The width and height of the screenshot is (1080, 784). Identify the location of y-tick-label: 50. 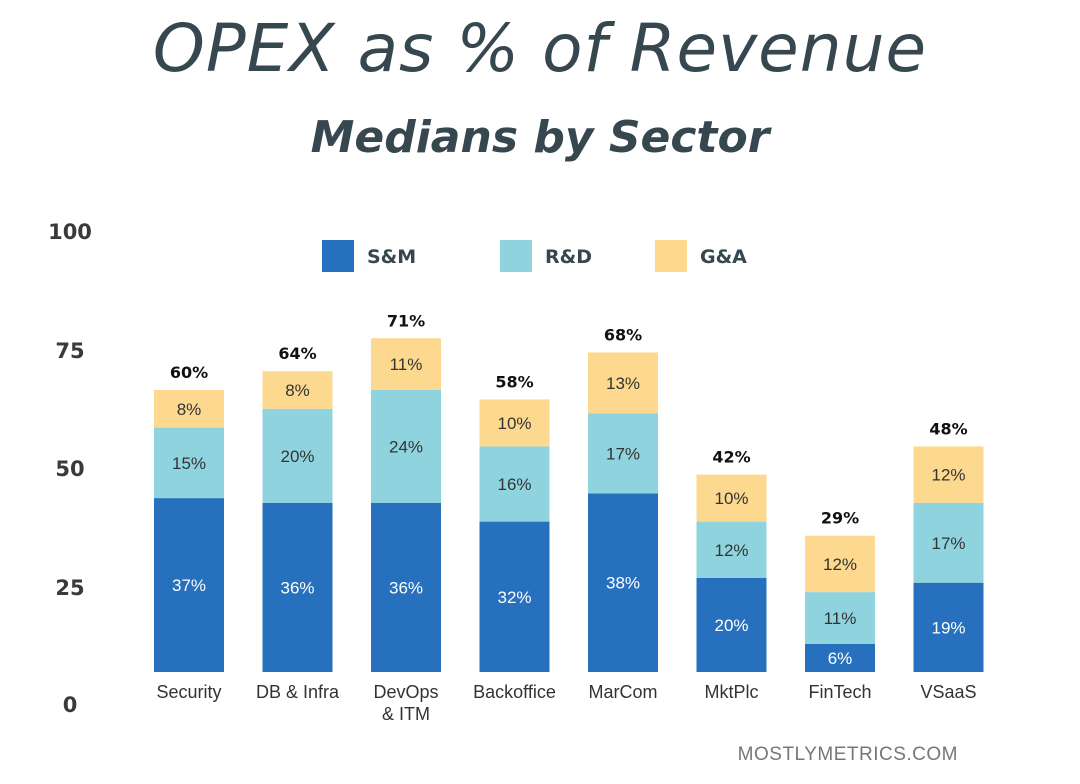
(69, 469).